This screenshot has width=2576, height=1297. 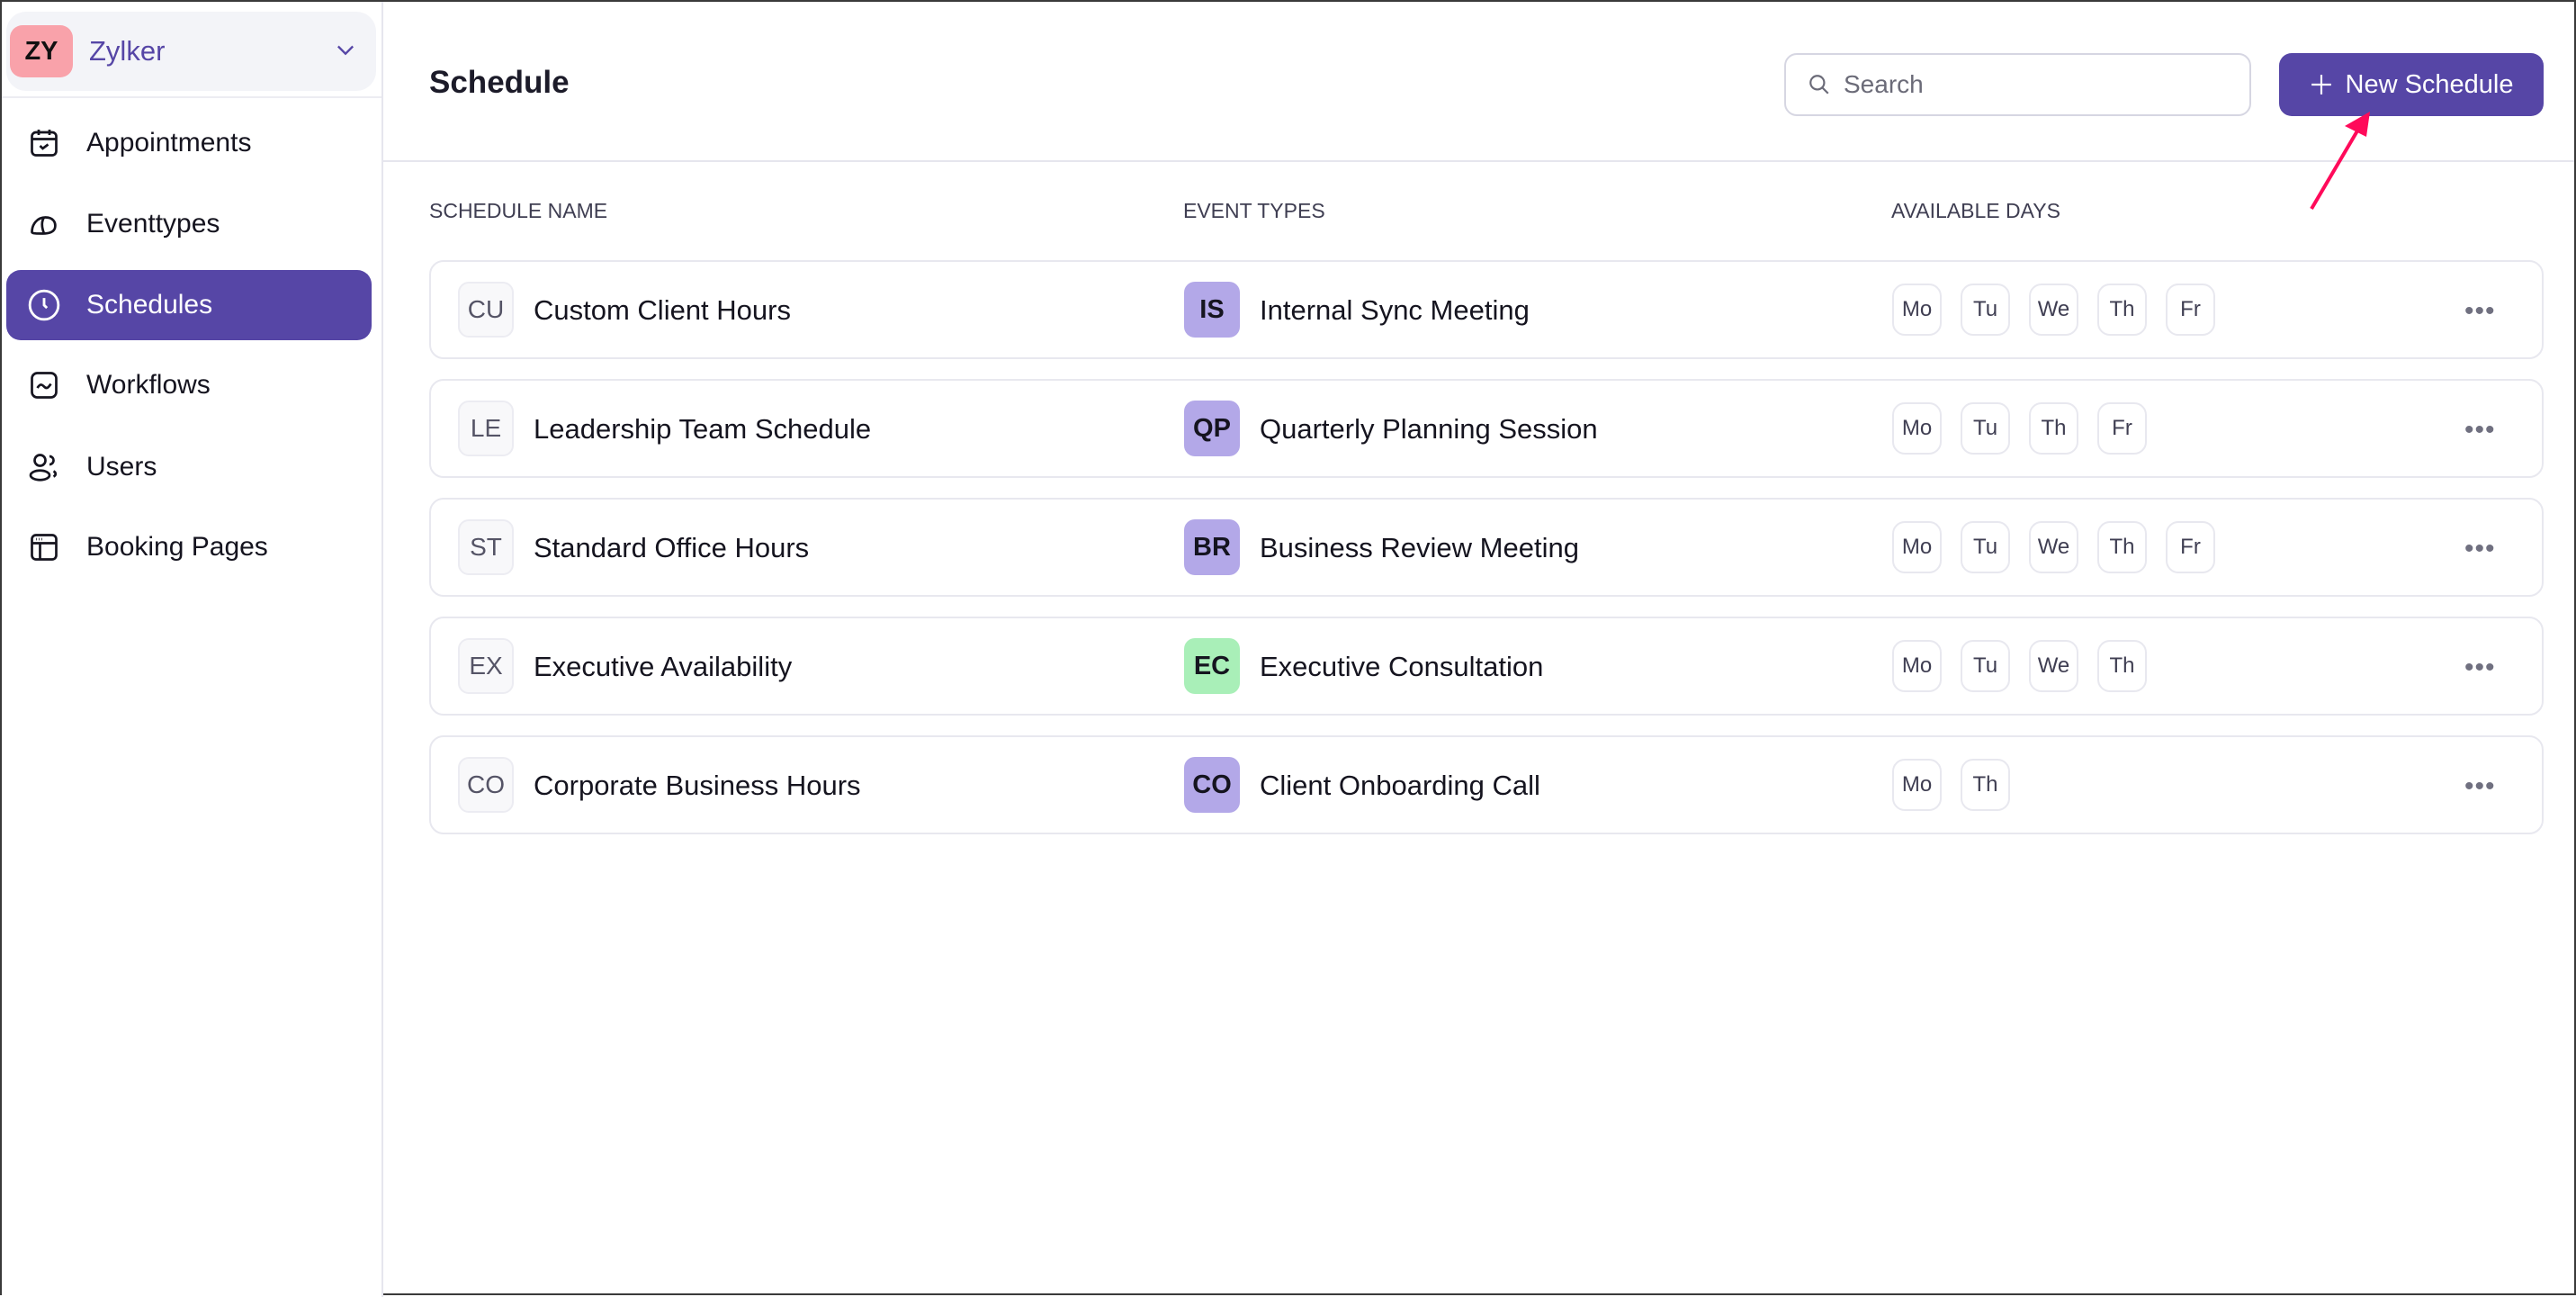 What do you see at coordinates (1212, 666) in the screenshot?
I see `event-type-avatar: EC` at bounding box center [1212, 666].